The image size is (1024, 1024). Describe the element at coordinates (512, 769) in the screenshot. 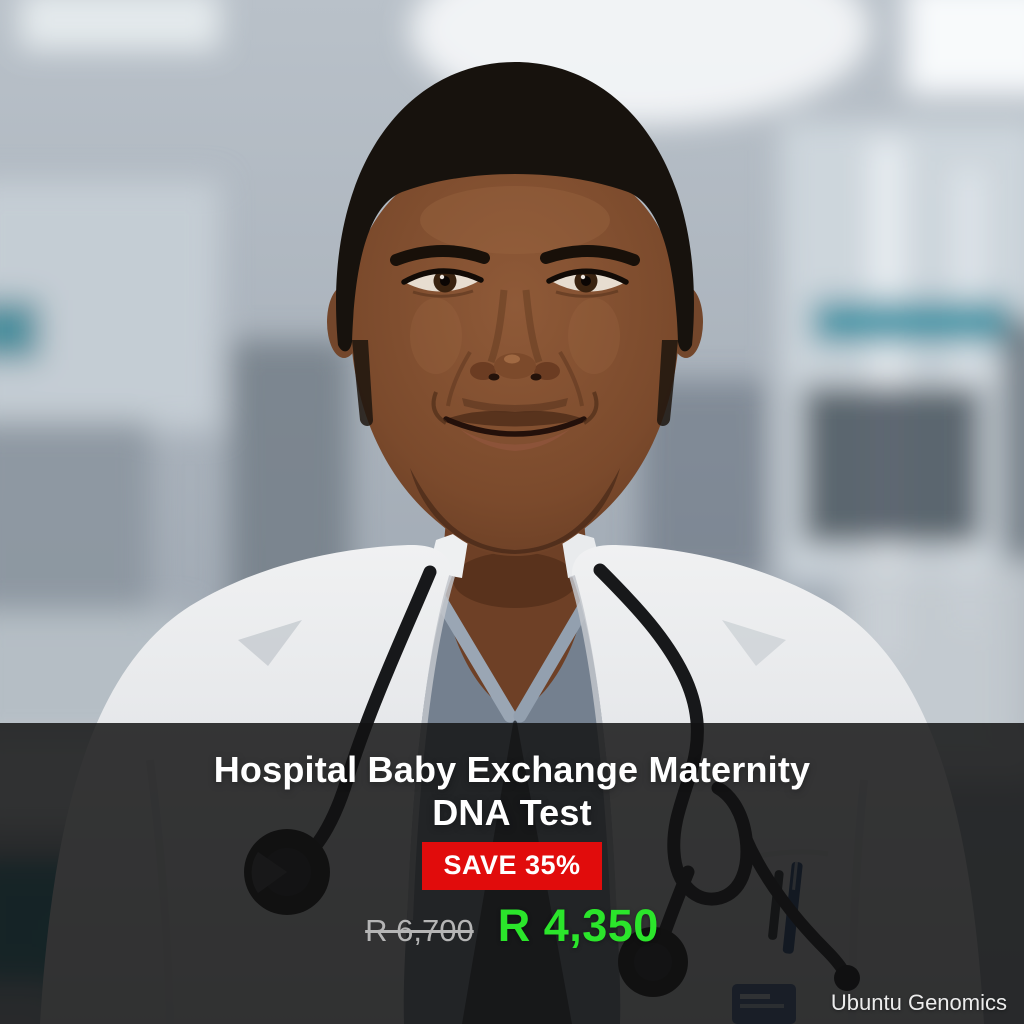

I see `product-title-line1: Hospital Baby Exchange Maternity` at that location.